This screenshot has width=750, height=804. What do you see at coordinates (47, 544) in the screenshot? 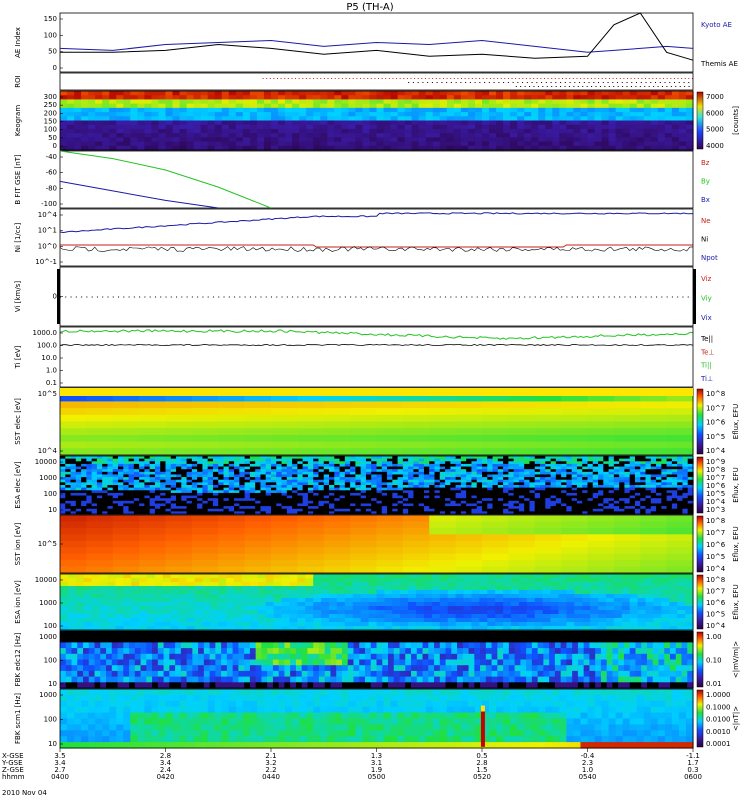
I see `sst_i-ytick: 10^5` at bounding box center [47, 544].